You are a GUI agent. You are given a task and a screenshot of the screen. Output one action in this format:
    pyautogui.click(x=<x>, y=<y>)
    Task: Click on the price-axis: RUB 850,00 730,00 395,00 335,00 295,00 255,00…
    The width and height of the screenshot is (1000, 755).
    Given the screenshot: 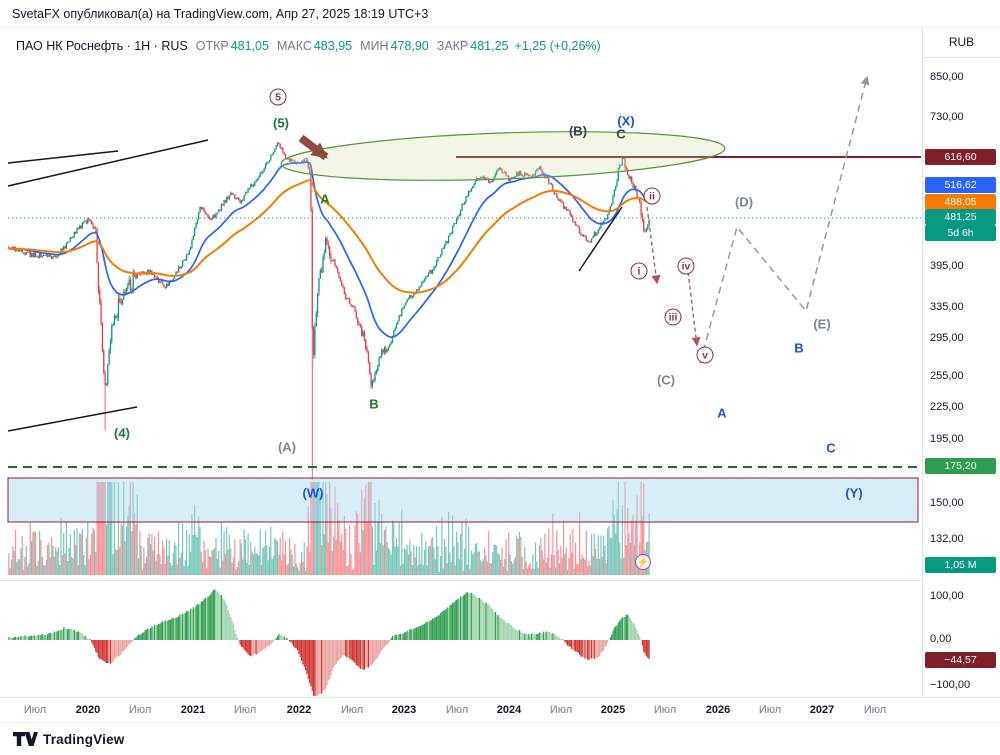 What is the action you would take?
    pyautogui.click(x=961, y=375)
    